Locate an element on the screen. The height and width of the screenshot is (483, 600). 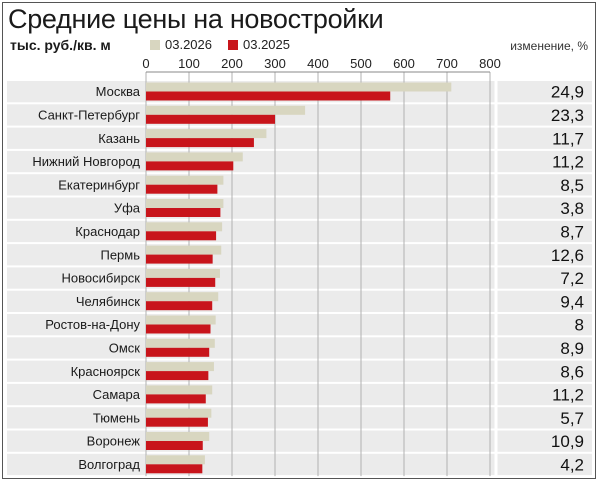
change-value: 5,7 is located at coordinates (572, 418).